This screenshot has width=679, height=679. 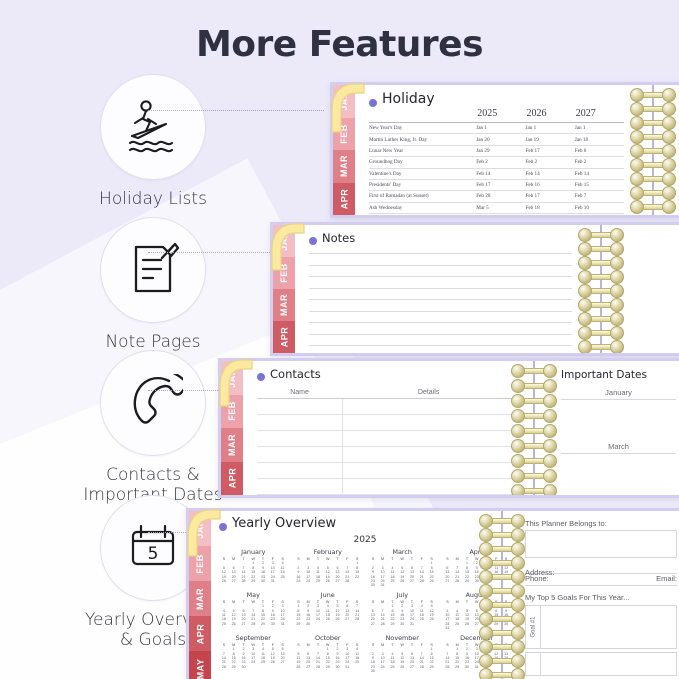 I want to click on feature-label: Note Pages, so click(x=153, y=342).